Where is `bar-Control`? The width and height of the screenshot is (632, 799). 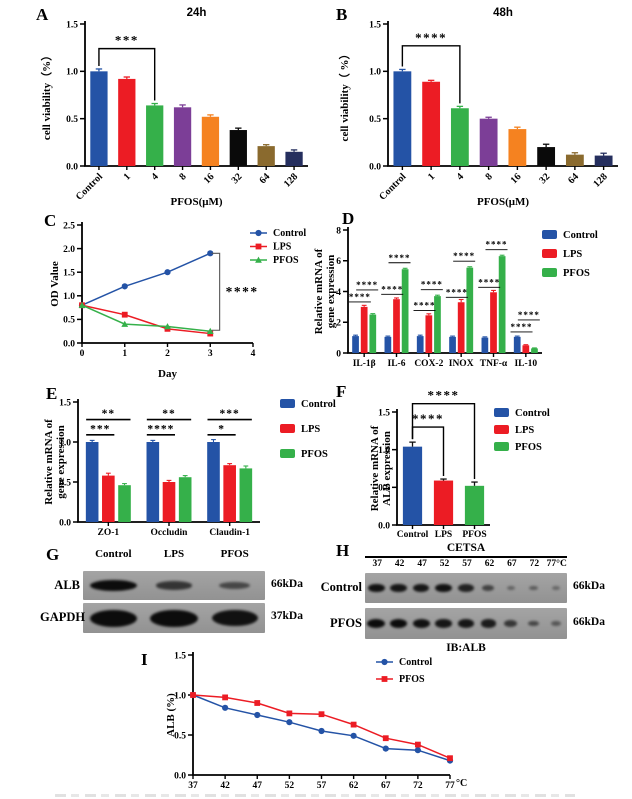
bar-Control is located at coordinates (99, 118).